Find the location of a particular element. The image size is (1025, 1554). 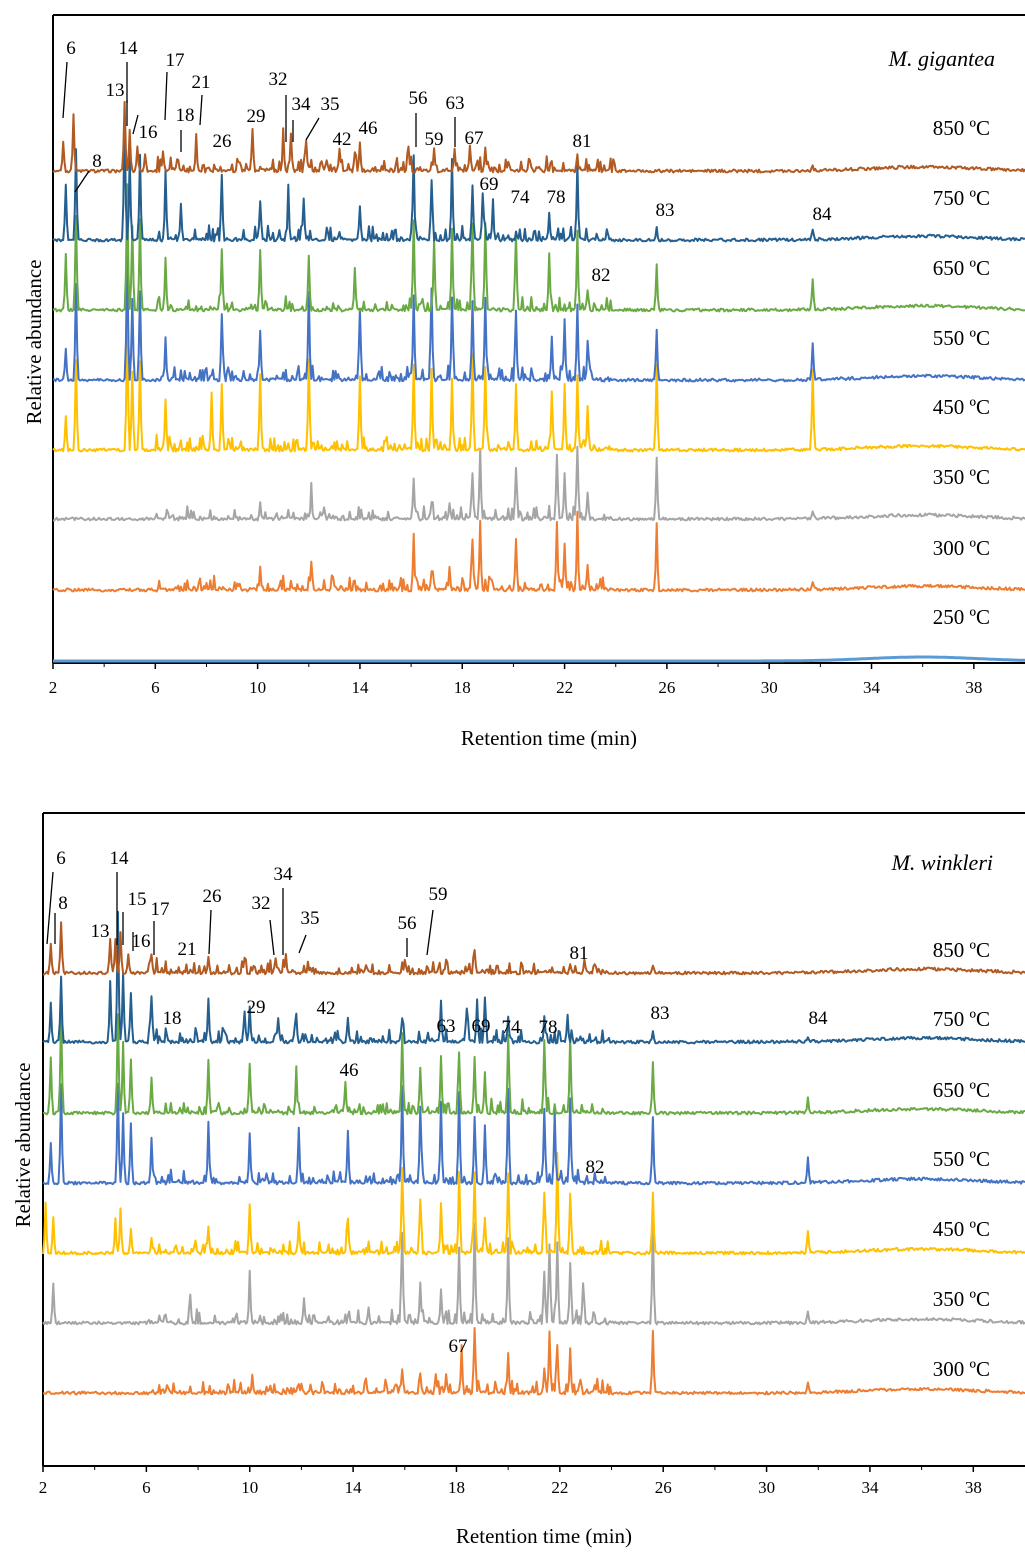

x-tick-label: 2 is located at coordinates (53, 687).